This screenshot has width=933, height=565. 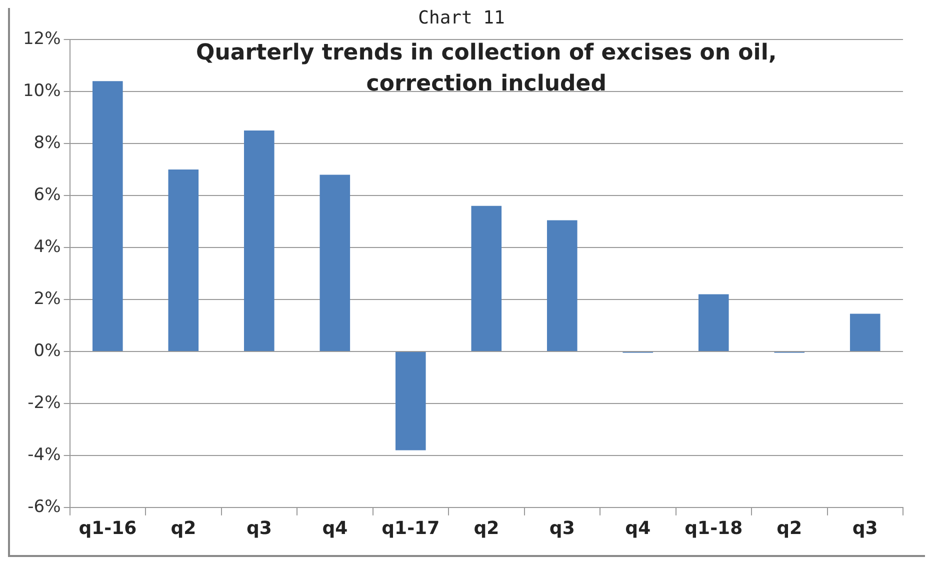 I want to click on y-tick-label: 12%, so click(x=41, y=39).